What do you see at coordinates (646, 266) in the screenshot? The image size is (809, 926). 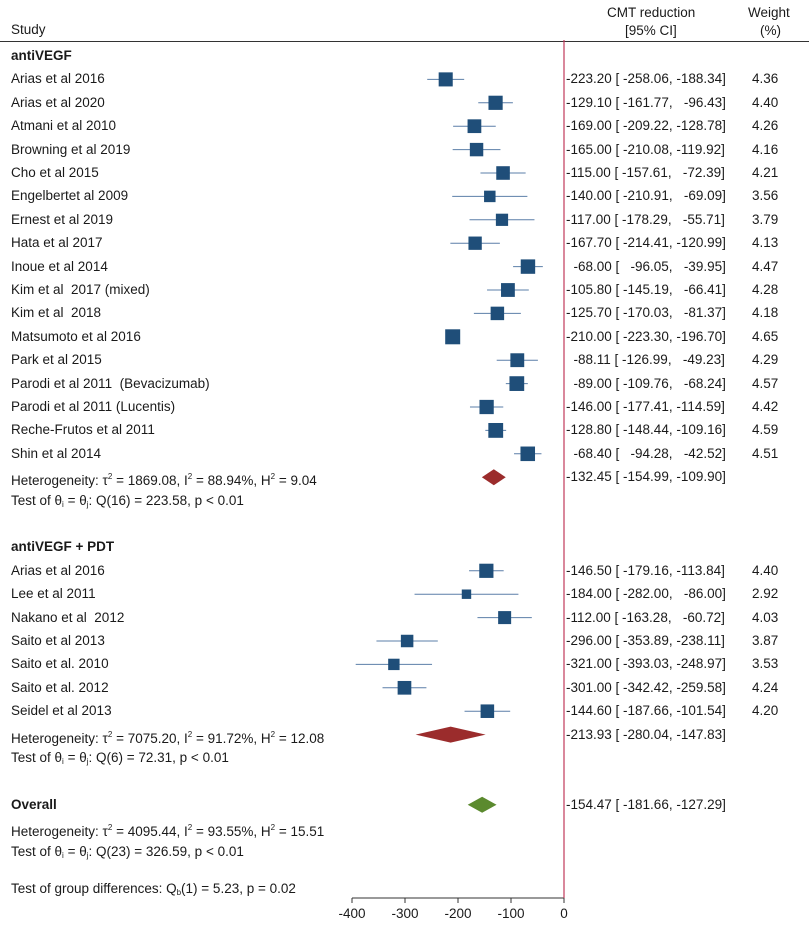 I see `effect-ci: -68.00 [ -96.05, -39.95]` at bounding box center [646, 266].